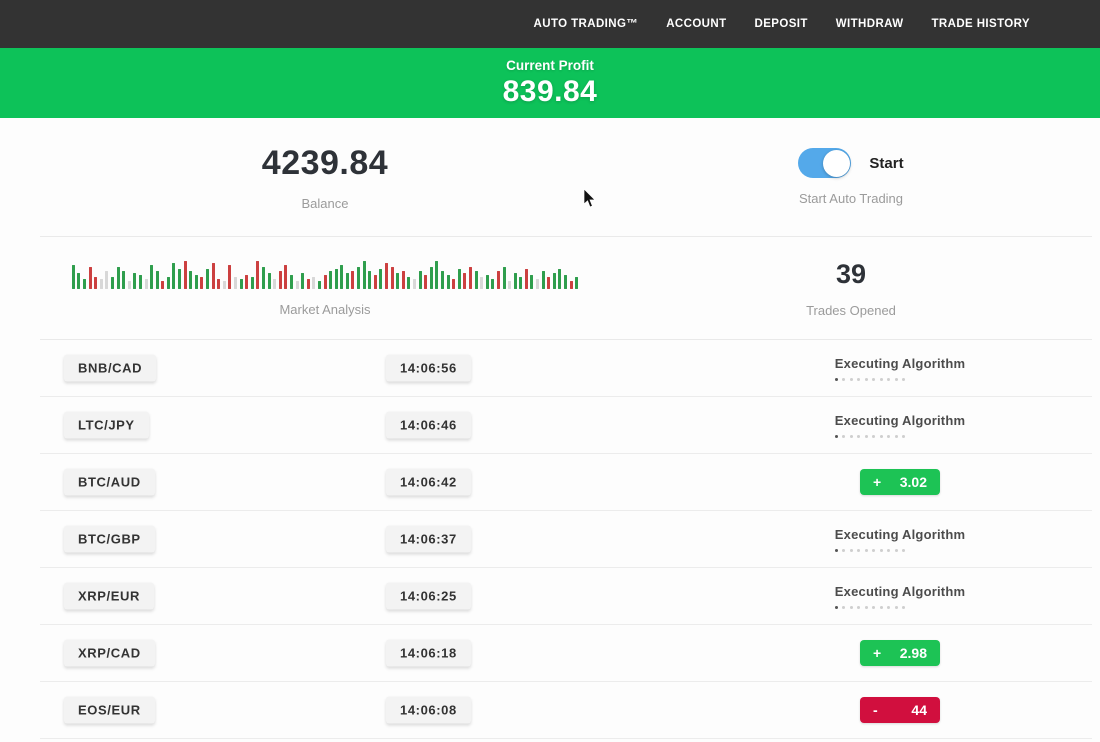 The width and height of the screenshot is (1100, 742). I want to click on auto-trading-block: Start Start Auto Trading, so click(851, 177).